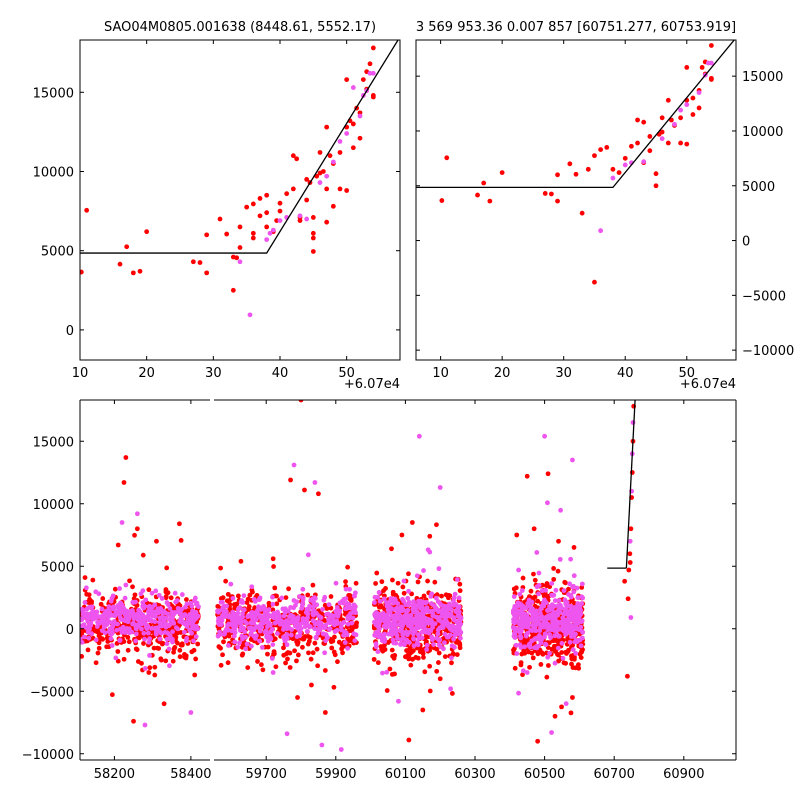  Describe the element at coordinates (240, 27) in the screenshot. I see `plot-title-top-left: SAO04M0805.001638 (8448.61, 5552.17)` at that location.